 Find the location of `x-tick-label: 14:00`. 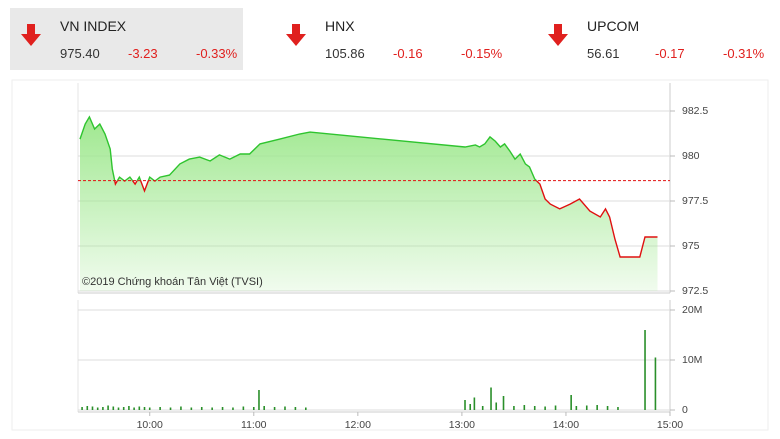

x-tick-label: 14:00 is located at coordinates (566, 425).